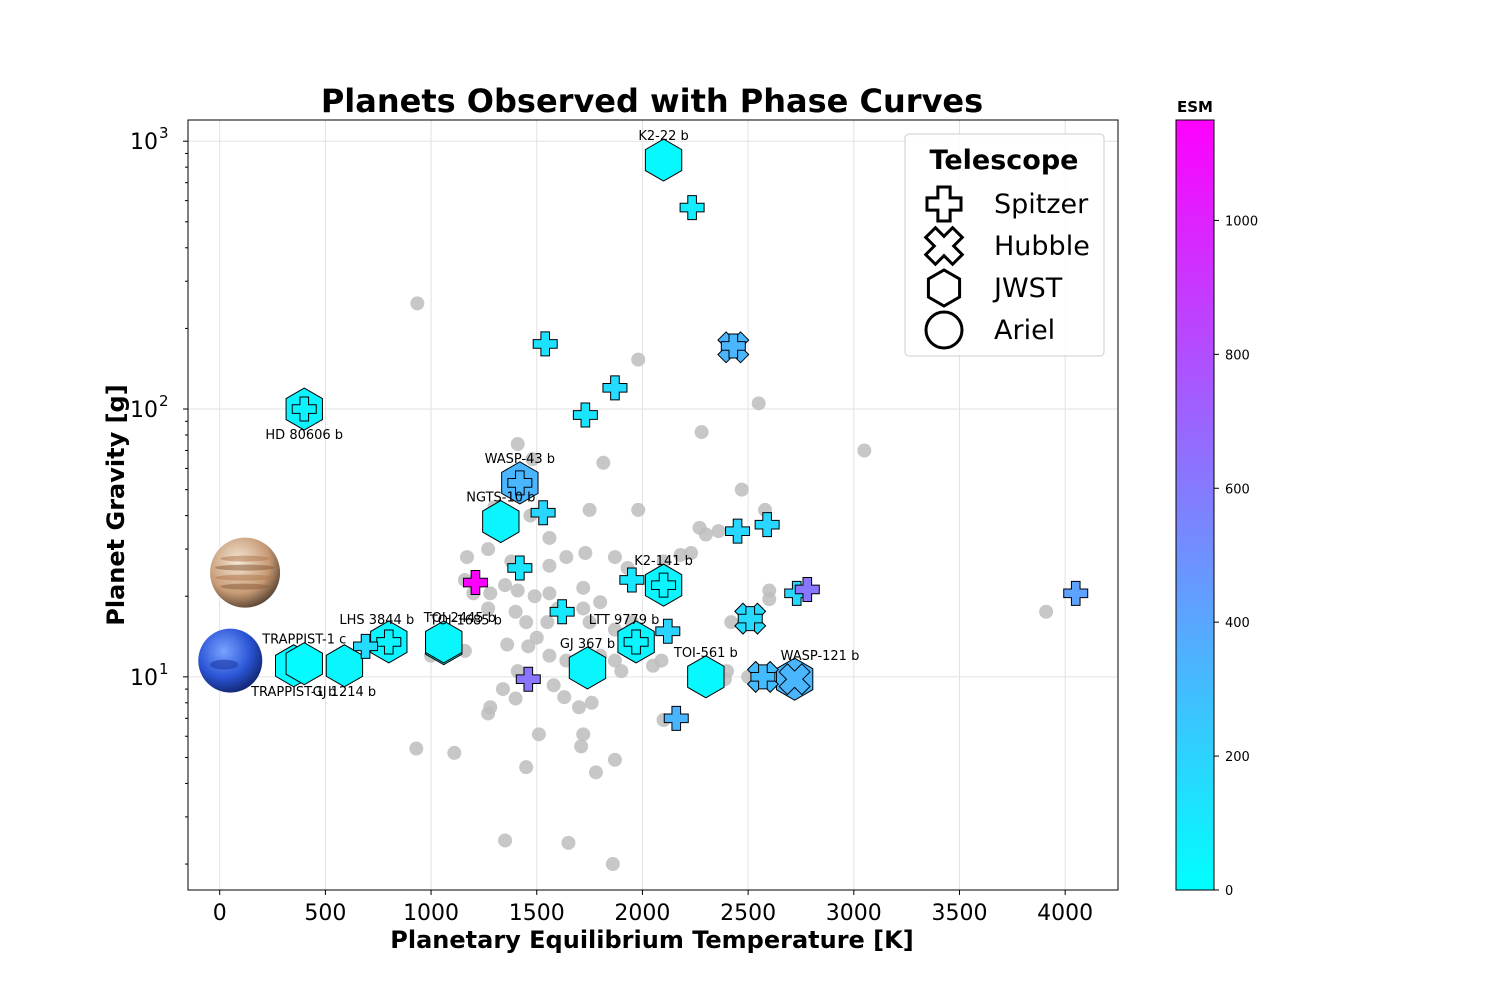 The width and height of the screenshot is (1500, 1004). Describe the element at coordinates (959, 913) in the screenshot. I see `x-tick-label: 3500` at that location.